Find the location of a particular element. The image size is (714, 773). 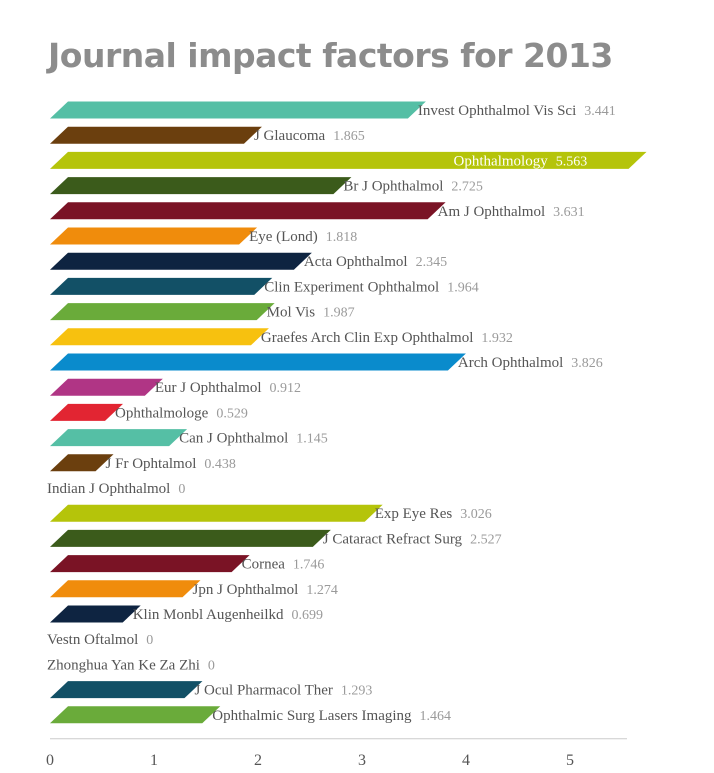

bar-label: Indian J Ophthalmol 0 is located at coordinates (116, 489).